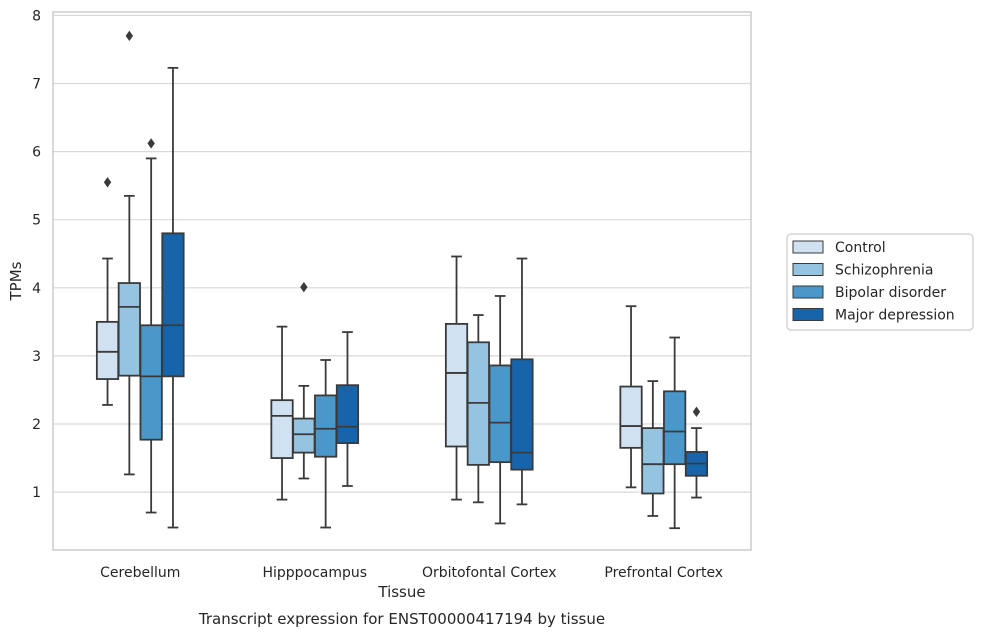 The image size is (983, 637). Describe the element at coordinates (895, 316) in the screenshot. I see `legend-label: Major depression` at that location.